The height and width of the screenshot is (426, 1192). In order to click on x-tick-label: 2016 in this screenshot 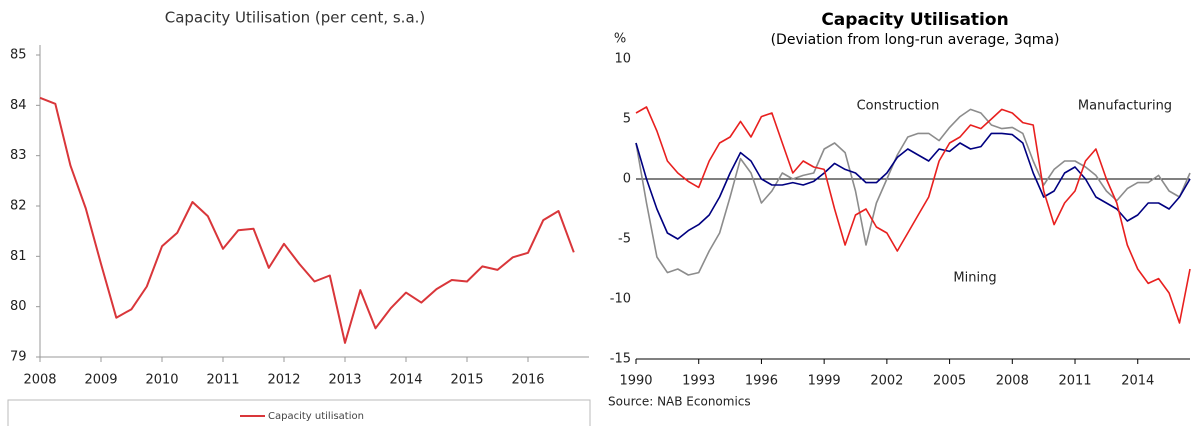, I will do `click(527, 380)`.